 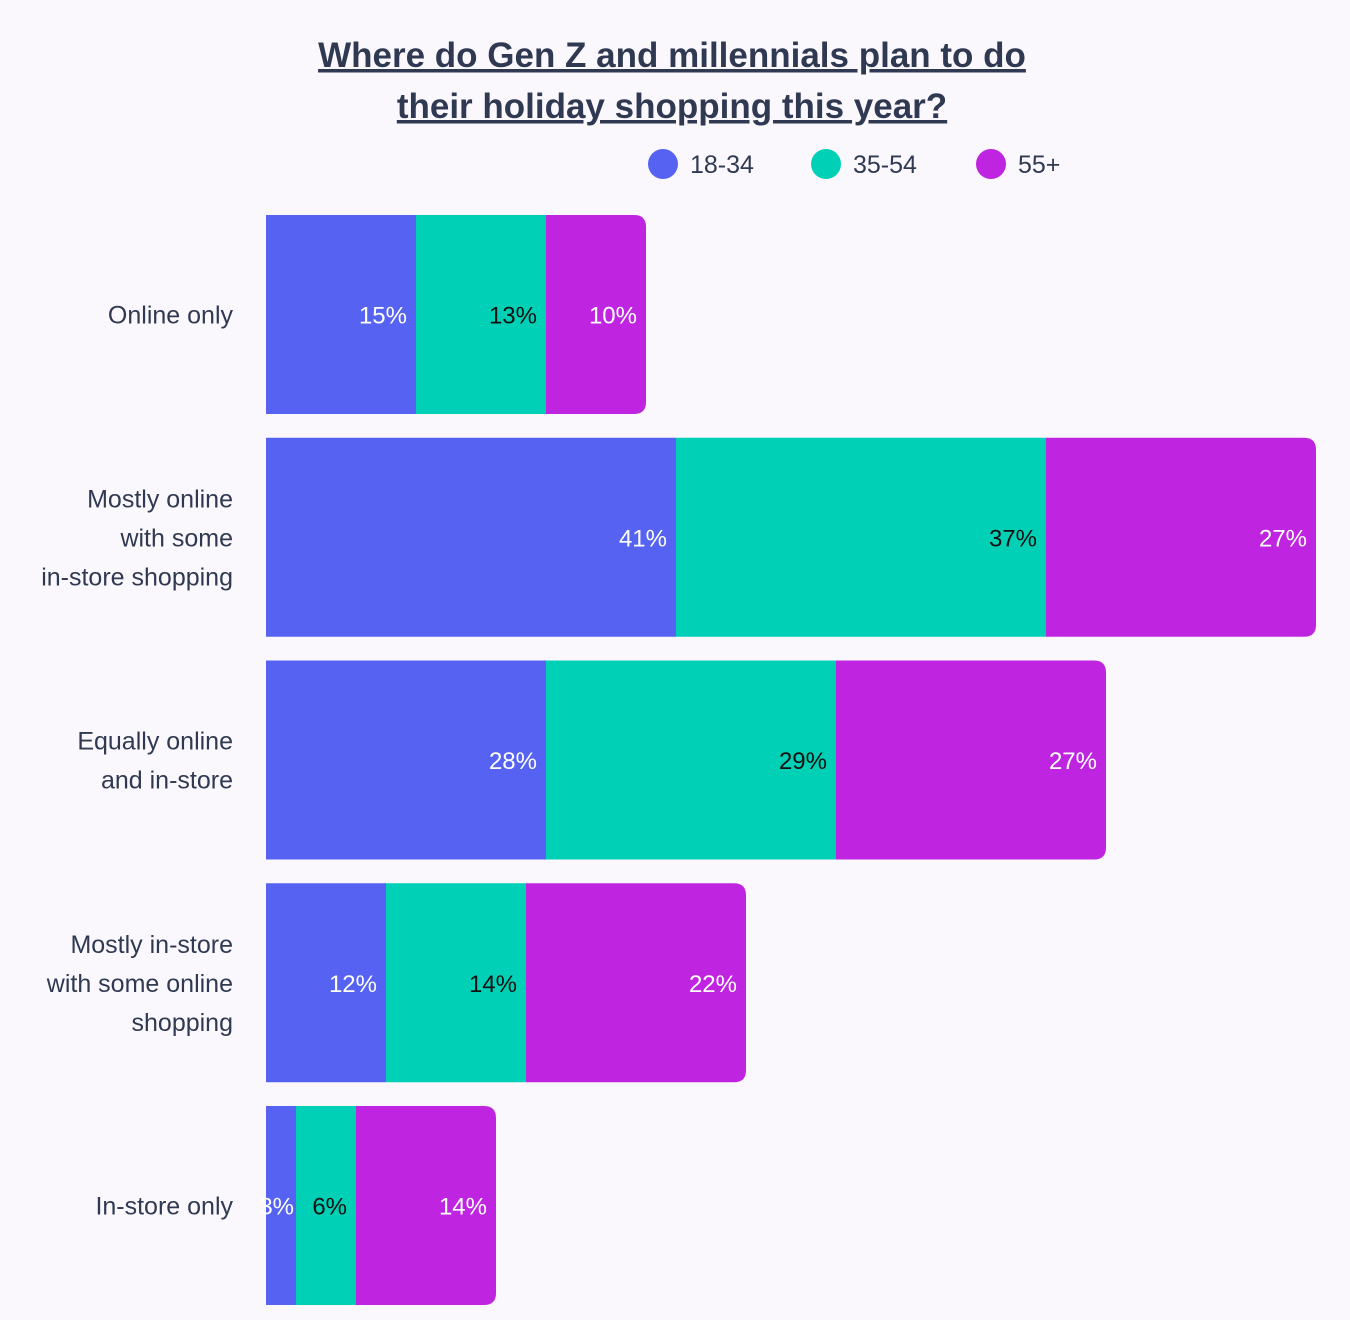 I want to click on legend-label-35-54: 35-54, so click(x=885, y=165).